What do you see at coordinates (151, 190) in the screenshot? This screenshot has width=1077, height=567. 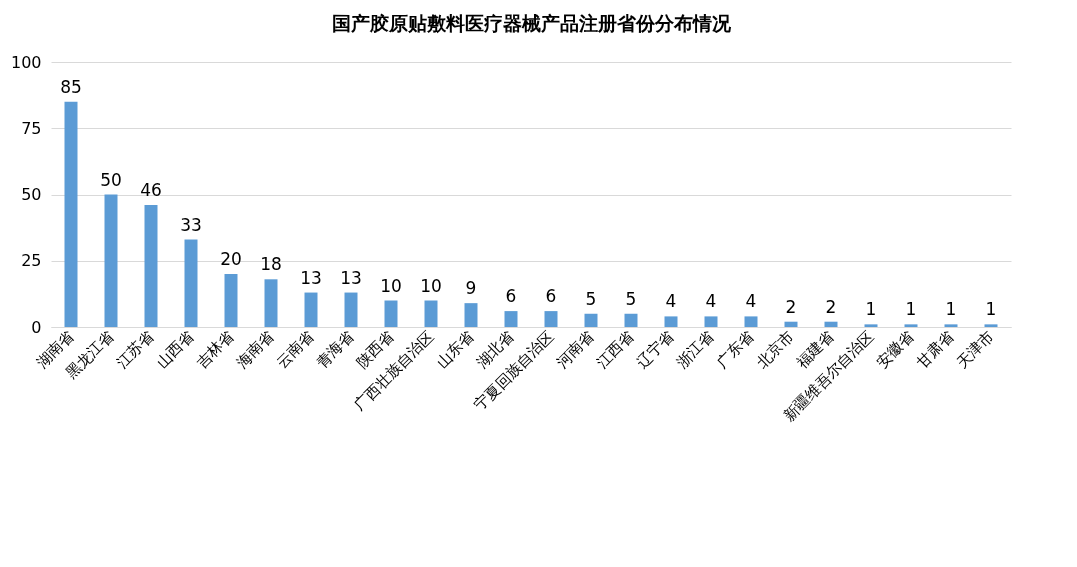 I see `data-label: 46` at bounding box center [151, 190].